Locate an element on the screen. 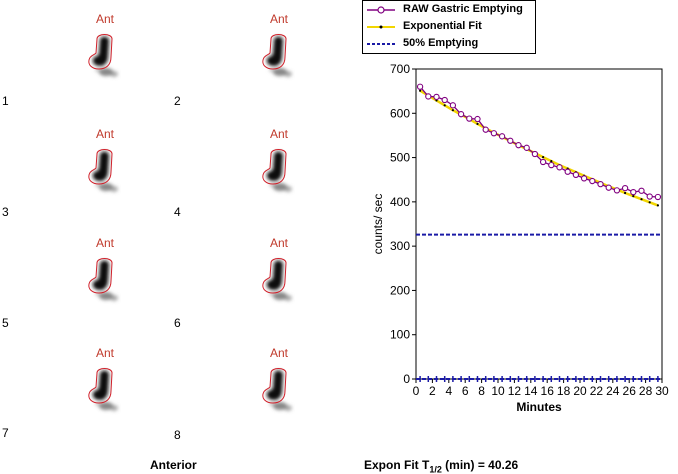  frame-4-ant-label: Ant is located at coordinates (279, 134).